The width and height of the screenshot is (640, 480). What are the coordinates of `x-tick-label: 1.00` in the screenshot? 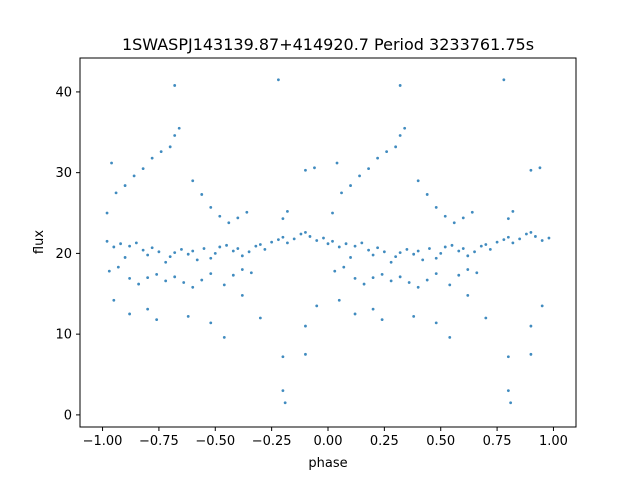 It's located at (553, 441).